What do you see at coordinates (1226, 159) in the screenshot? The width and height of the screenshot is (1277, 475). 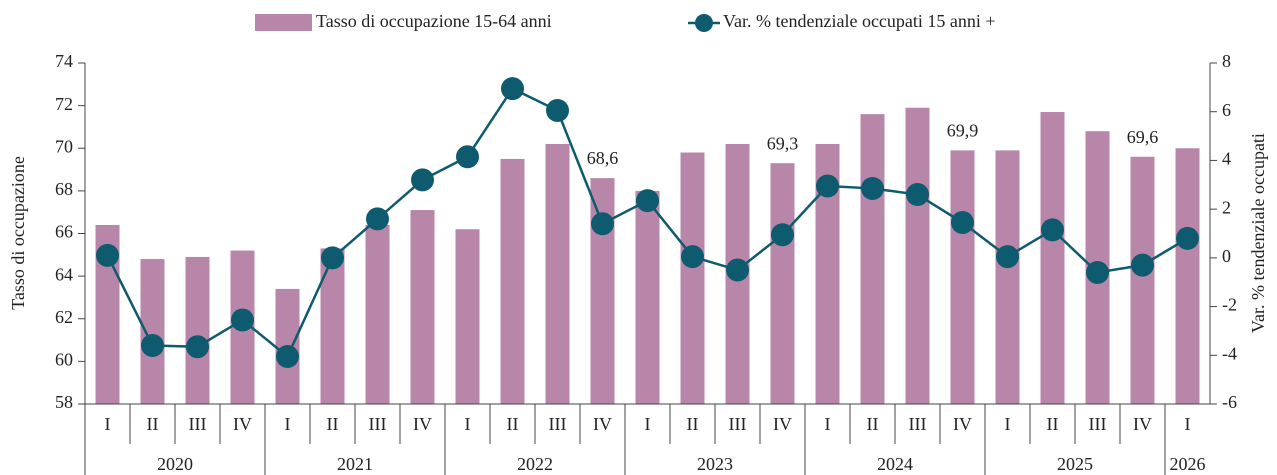 I see `y2-tick-label: 4` at bounding box center [1226, 159].